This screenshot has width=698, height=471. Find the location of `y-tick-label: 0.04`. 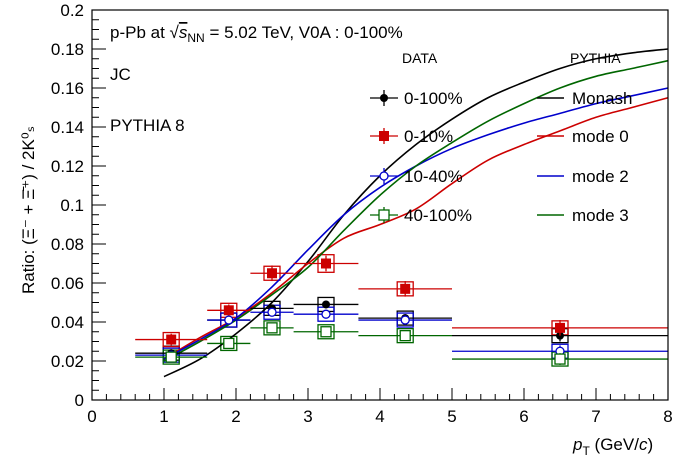

y-tick-label: 0.04 is located at coordinates (67, 322).